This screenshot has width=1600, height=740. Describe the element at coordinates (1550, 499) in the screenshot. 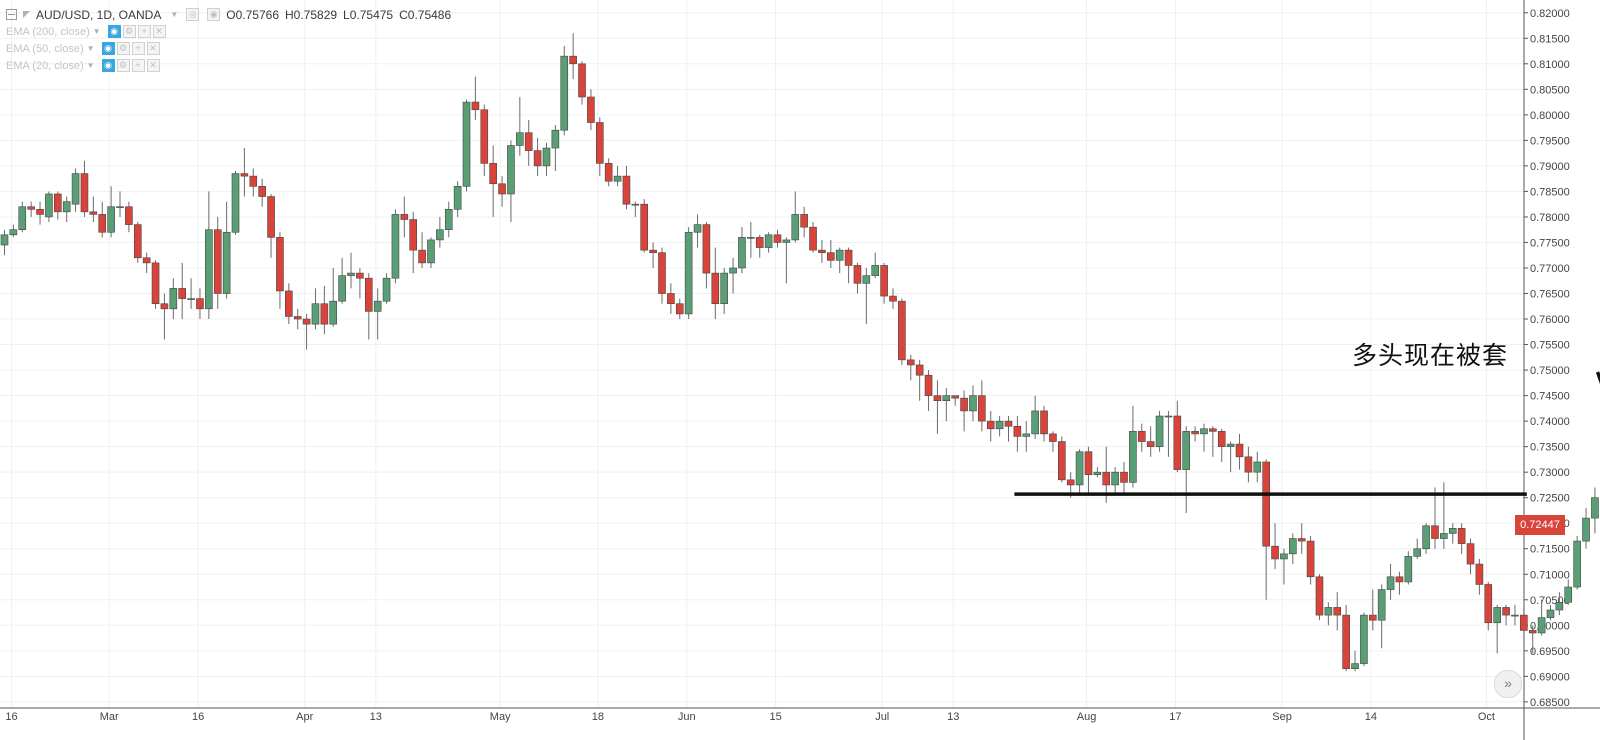

I see `y-tick-label: 0.72500` at that location.